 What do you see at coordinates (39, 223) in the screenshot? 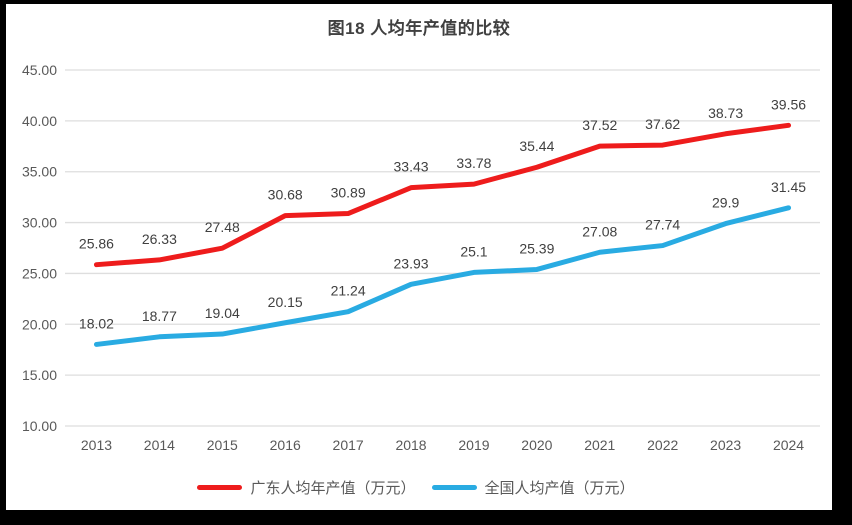
I see `y-tick-label: 30.00` at bounding box center [39, 223].